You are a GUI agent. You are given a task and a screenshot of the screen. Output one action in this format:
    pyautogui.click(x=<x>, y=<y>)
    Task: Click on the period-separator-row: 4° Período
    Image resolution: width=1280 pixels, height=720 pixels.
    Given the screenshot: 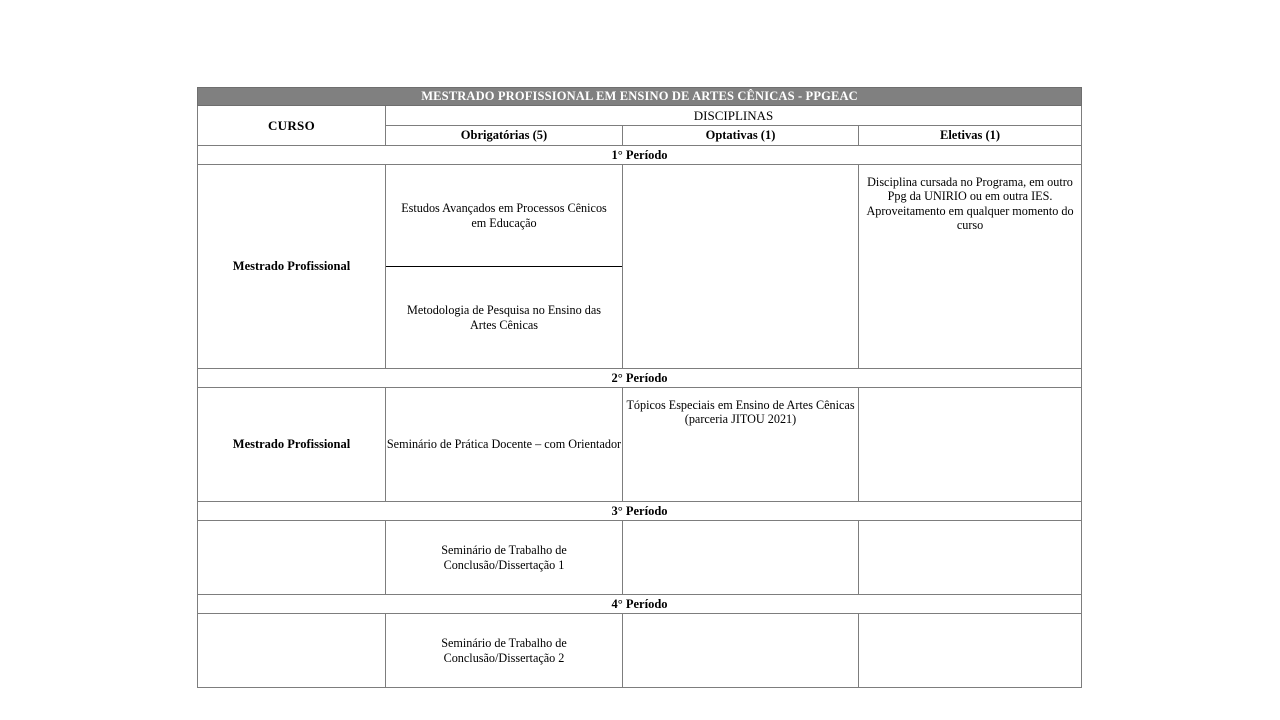 What is the action you would take?
    pyautogui.click(x=639, y=604)
    